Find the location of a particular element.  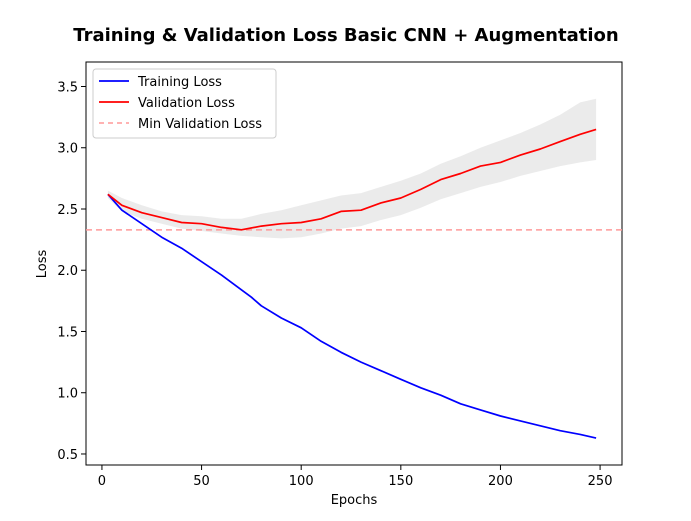

x-tick-label: 250 is located at coordinates (600, 481).